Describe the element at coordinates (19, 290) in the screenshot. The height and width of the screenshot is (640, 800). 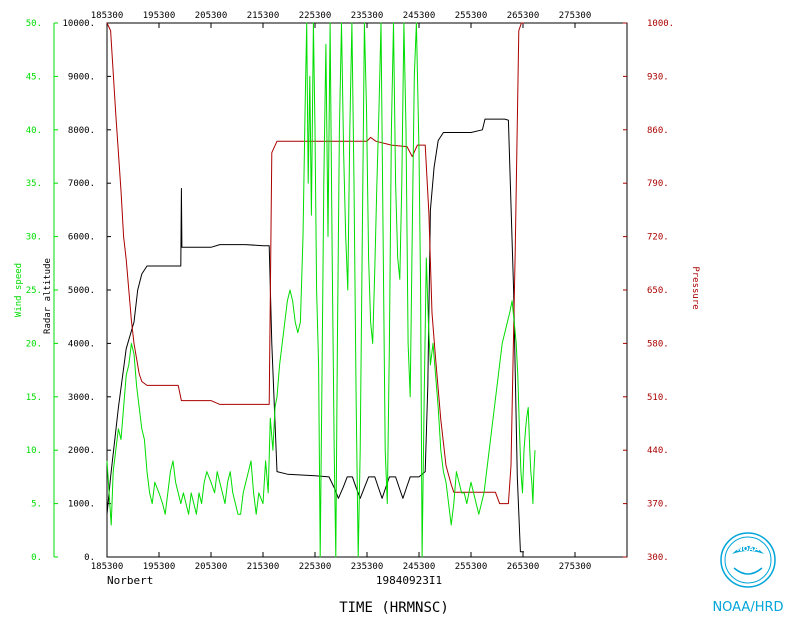
I see `wind-axis-label: Wind speed` at that location.